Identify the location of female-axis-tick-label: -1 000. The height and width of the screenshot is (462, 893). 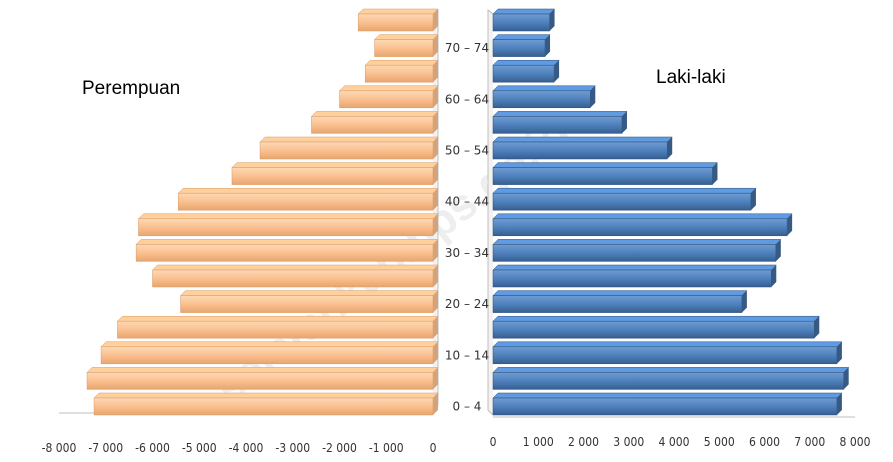
(386, 448).